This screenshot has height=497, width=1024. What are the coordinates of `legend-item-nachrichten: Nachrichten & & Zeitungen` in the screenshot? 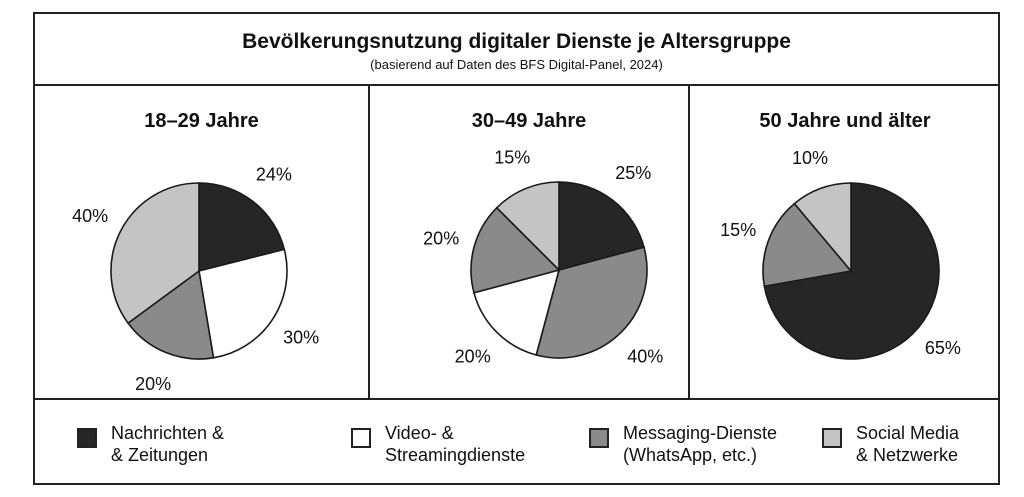 It's located at (150, 444).